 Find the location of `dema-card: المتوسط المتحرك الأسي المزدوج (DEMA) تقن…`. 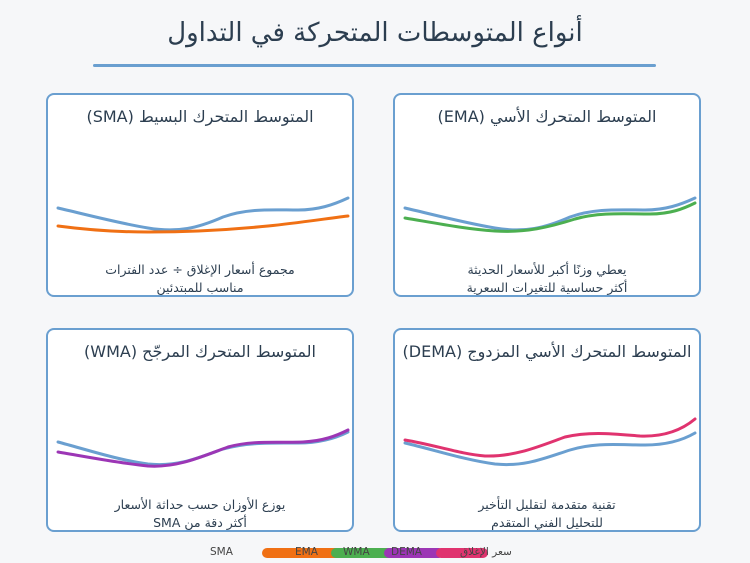

dema-card: المتوسط المتحرك الأسي المزدوج (DEMA) تقن… is located at coordinates (547, 430).